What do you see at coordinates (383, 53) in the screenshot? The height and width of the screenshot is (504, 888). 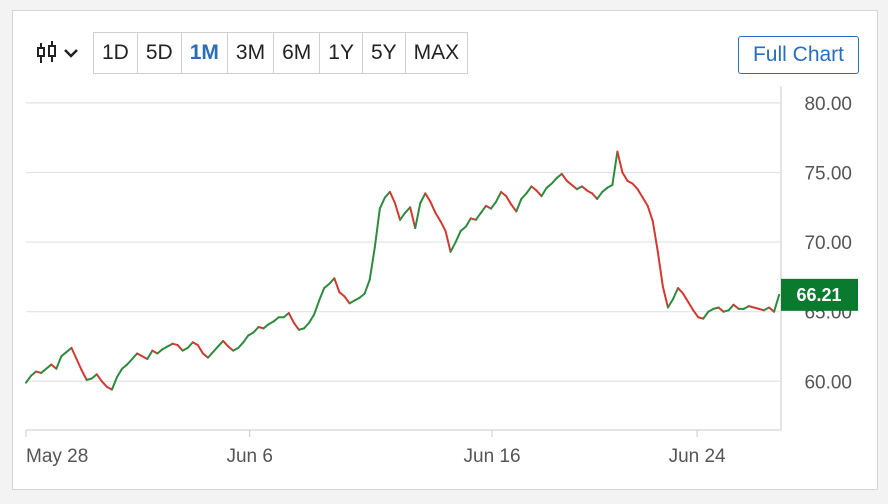 I see `range-button-5y: 5Y` at bounding box center [383, 53].